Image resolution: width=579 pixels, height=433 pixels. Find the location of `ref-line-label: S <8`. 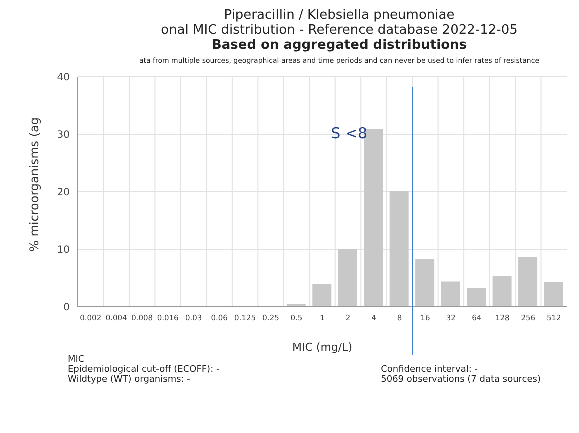

ref-line-label: S <8 is located at coordinates (349, 133).